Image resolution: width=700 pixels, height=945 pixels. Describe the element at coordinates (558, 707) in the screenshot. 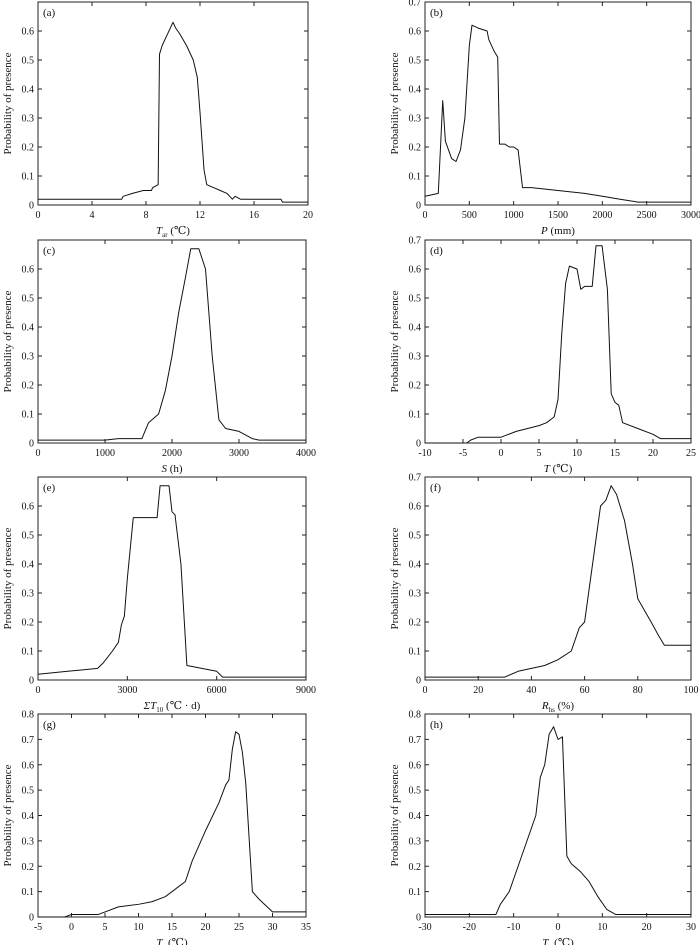

I see `x-axis-title: Rhs (%)` at that location.